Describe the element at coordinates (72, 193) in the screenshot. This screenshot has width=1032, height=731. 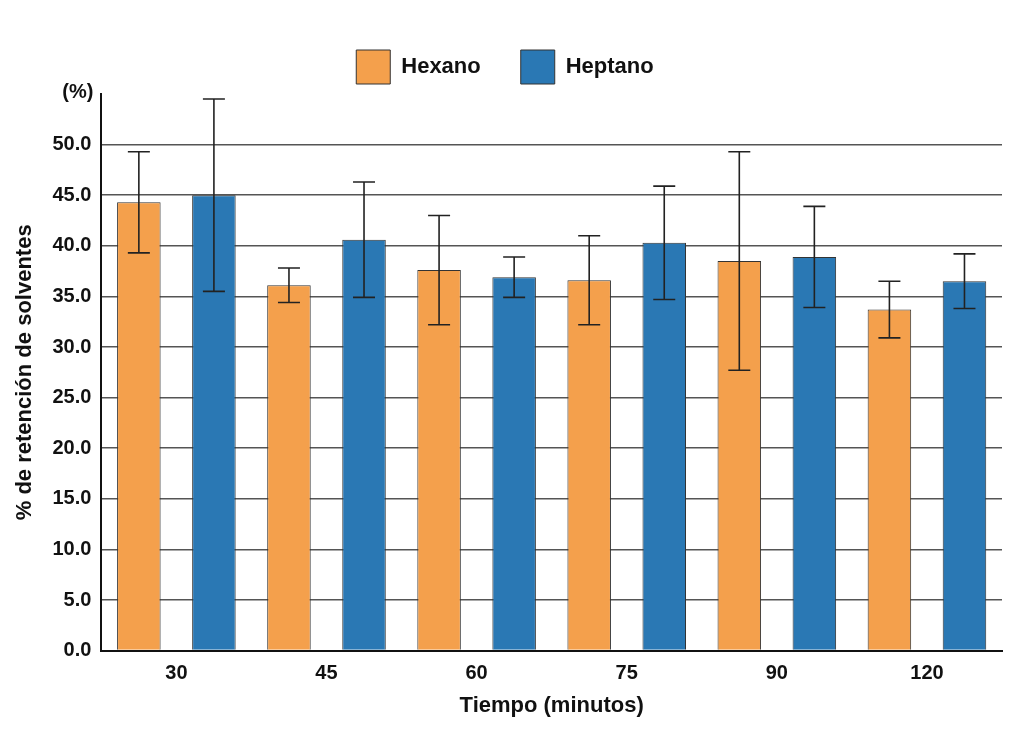
I see `y-tick-label: 45.0` at that location.